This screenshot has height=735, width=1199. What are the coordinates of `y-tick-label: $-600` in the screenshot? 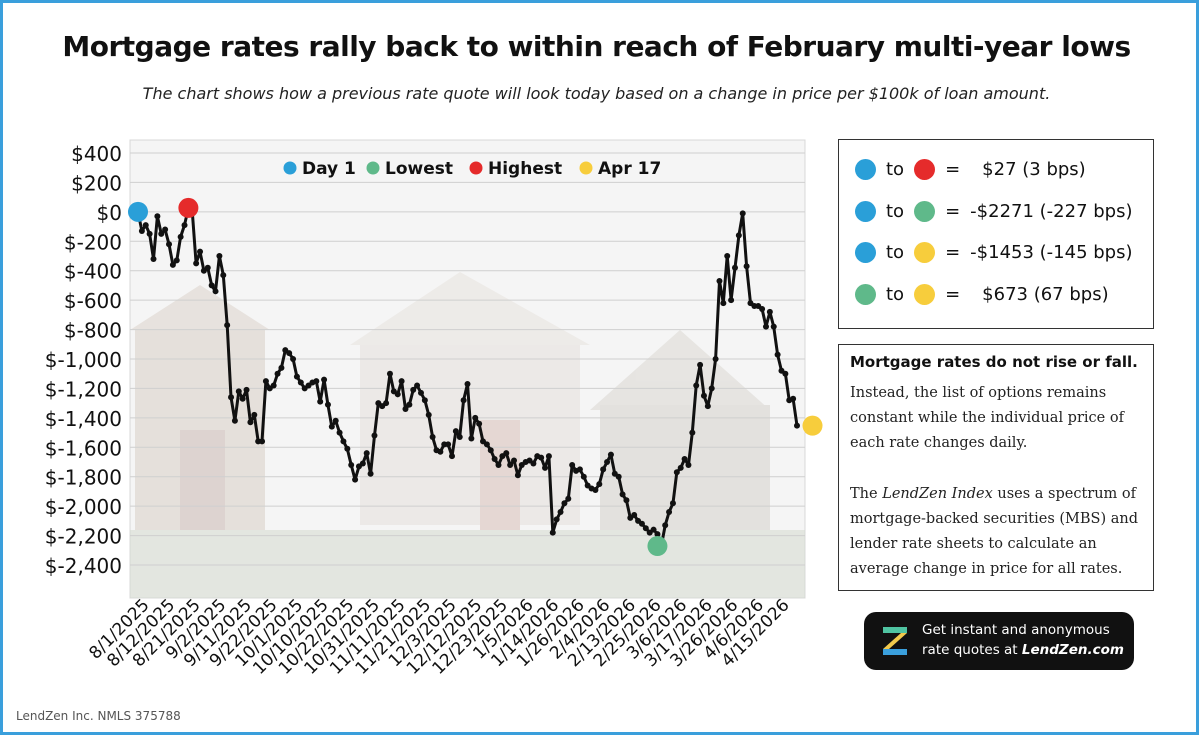 It's located at (93, 301).